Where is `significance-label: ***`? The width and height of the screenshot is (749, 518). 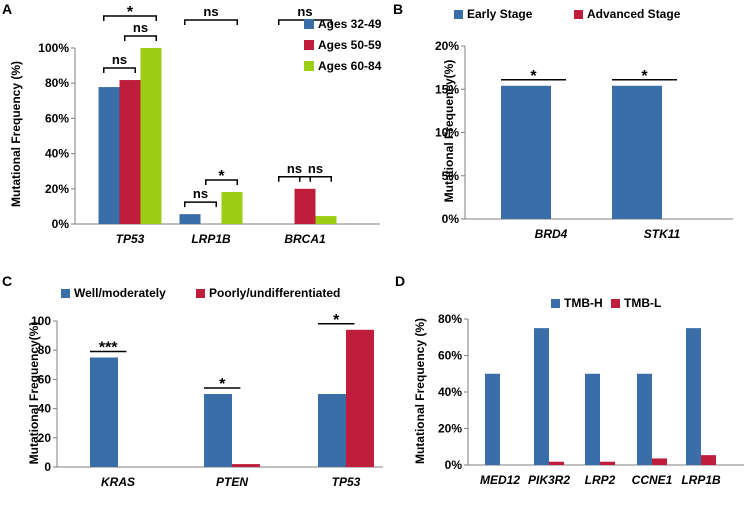
significance-label: *** is located at coordinates (108, 348).